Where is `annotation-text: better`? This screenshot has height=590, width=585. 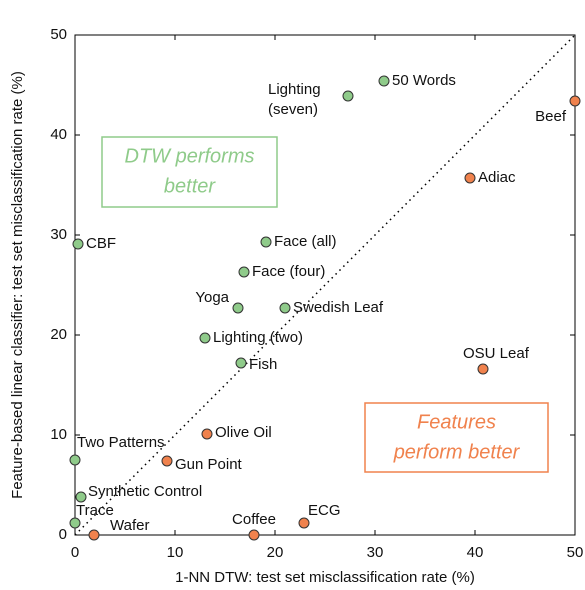 annotation-text: better is located at coordinates (190, 186).